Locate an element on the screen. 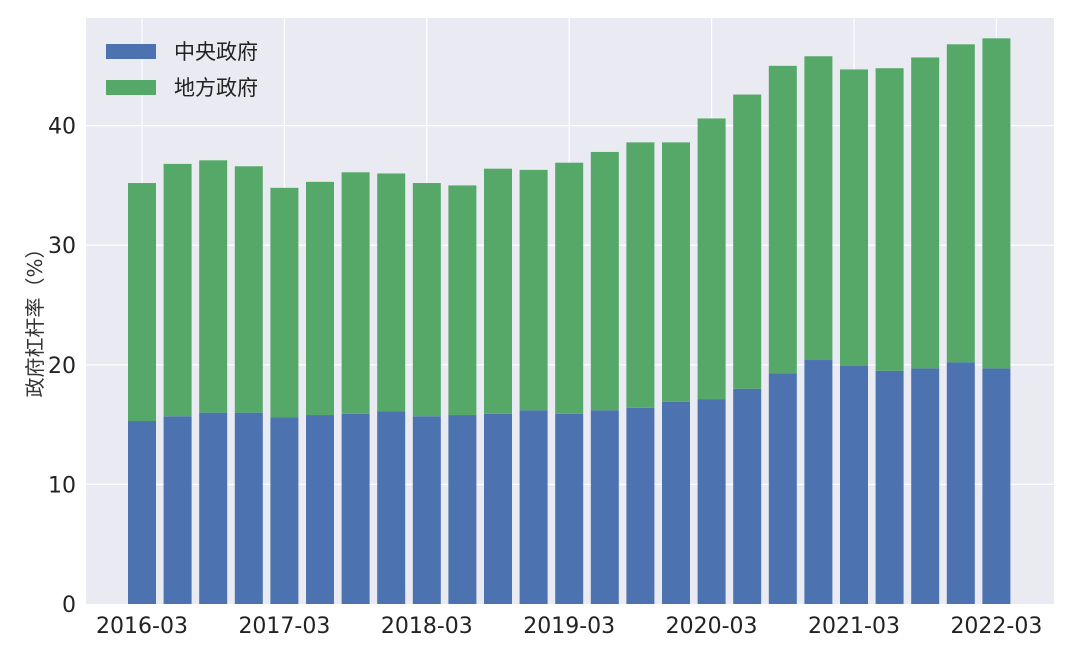 This screenshot has height=650, width=1080. y-tick-label: 10 is located at coordinates (62, 485).